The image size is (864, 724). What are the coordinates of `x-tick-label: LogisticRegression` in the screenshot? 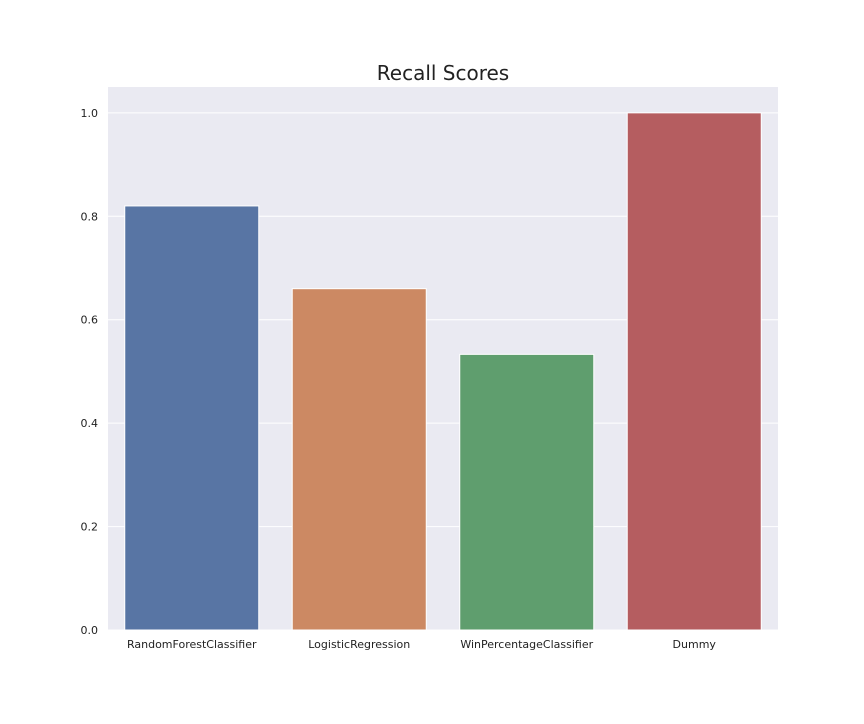 It's located at (359, 644).